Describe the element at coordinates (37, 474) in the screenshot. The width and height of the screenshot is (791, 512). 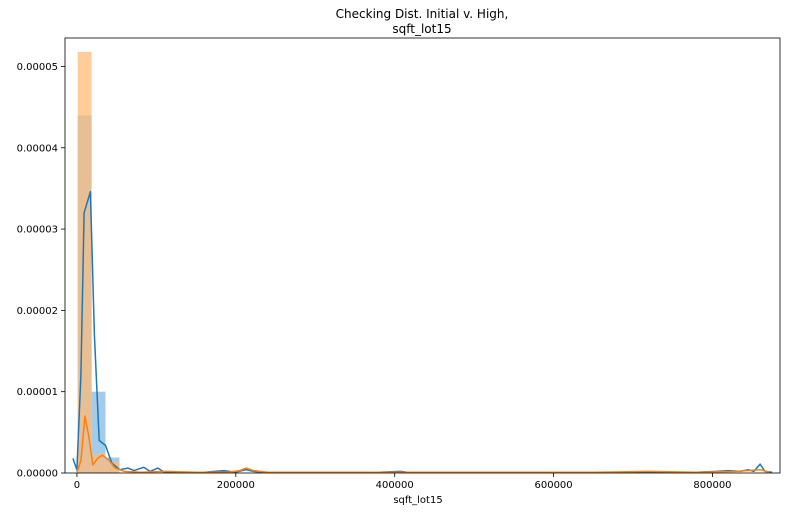
I see `y-tick-label: 0.00000` at that location.